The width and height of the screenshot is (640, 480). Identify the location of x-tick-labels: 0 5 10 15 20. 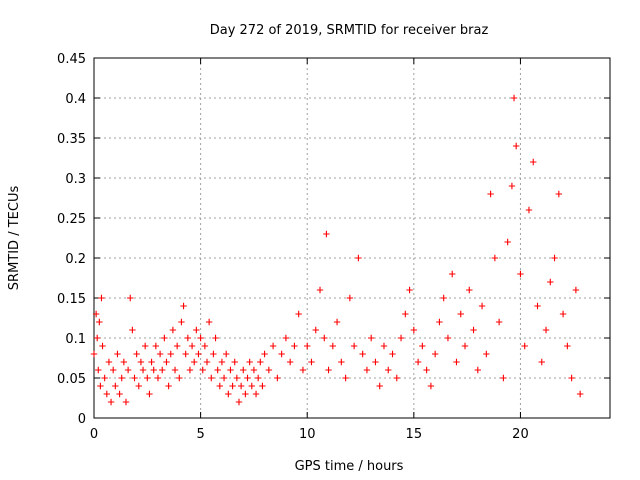
(309, 434).